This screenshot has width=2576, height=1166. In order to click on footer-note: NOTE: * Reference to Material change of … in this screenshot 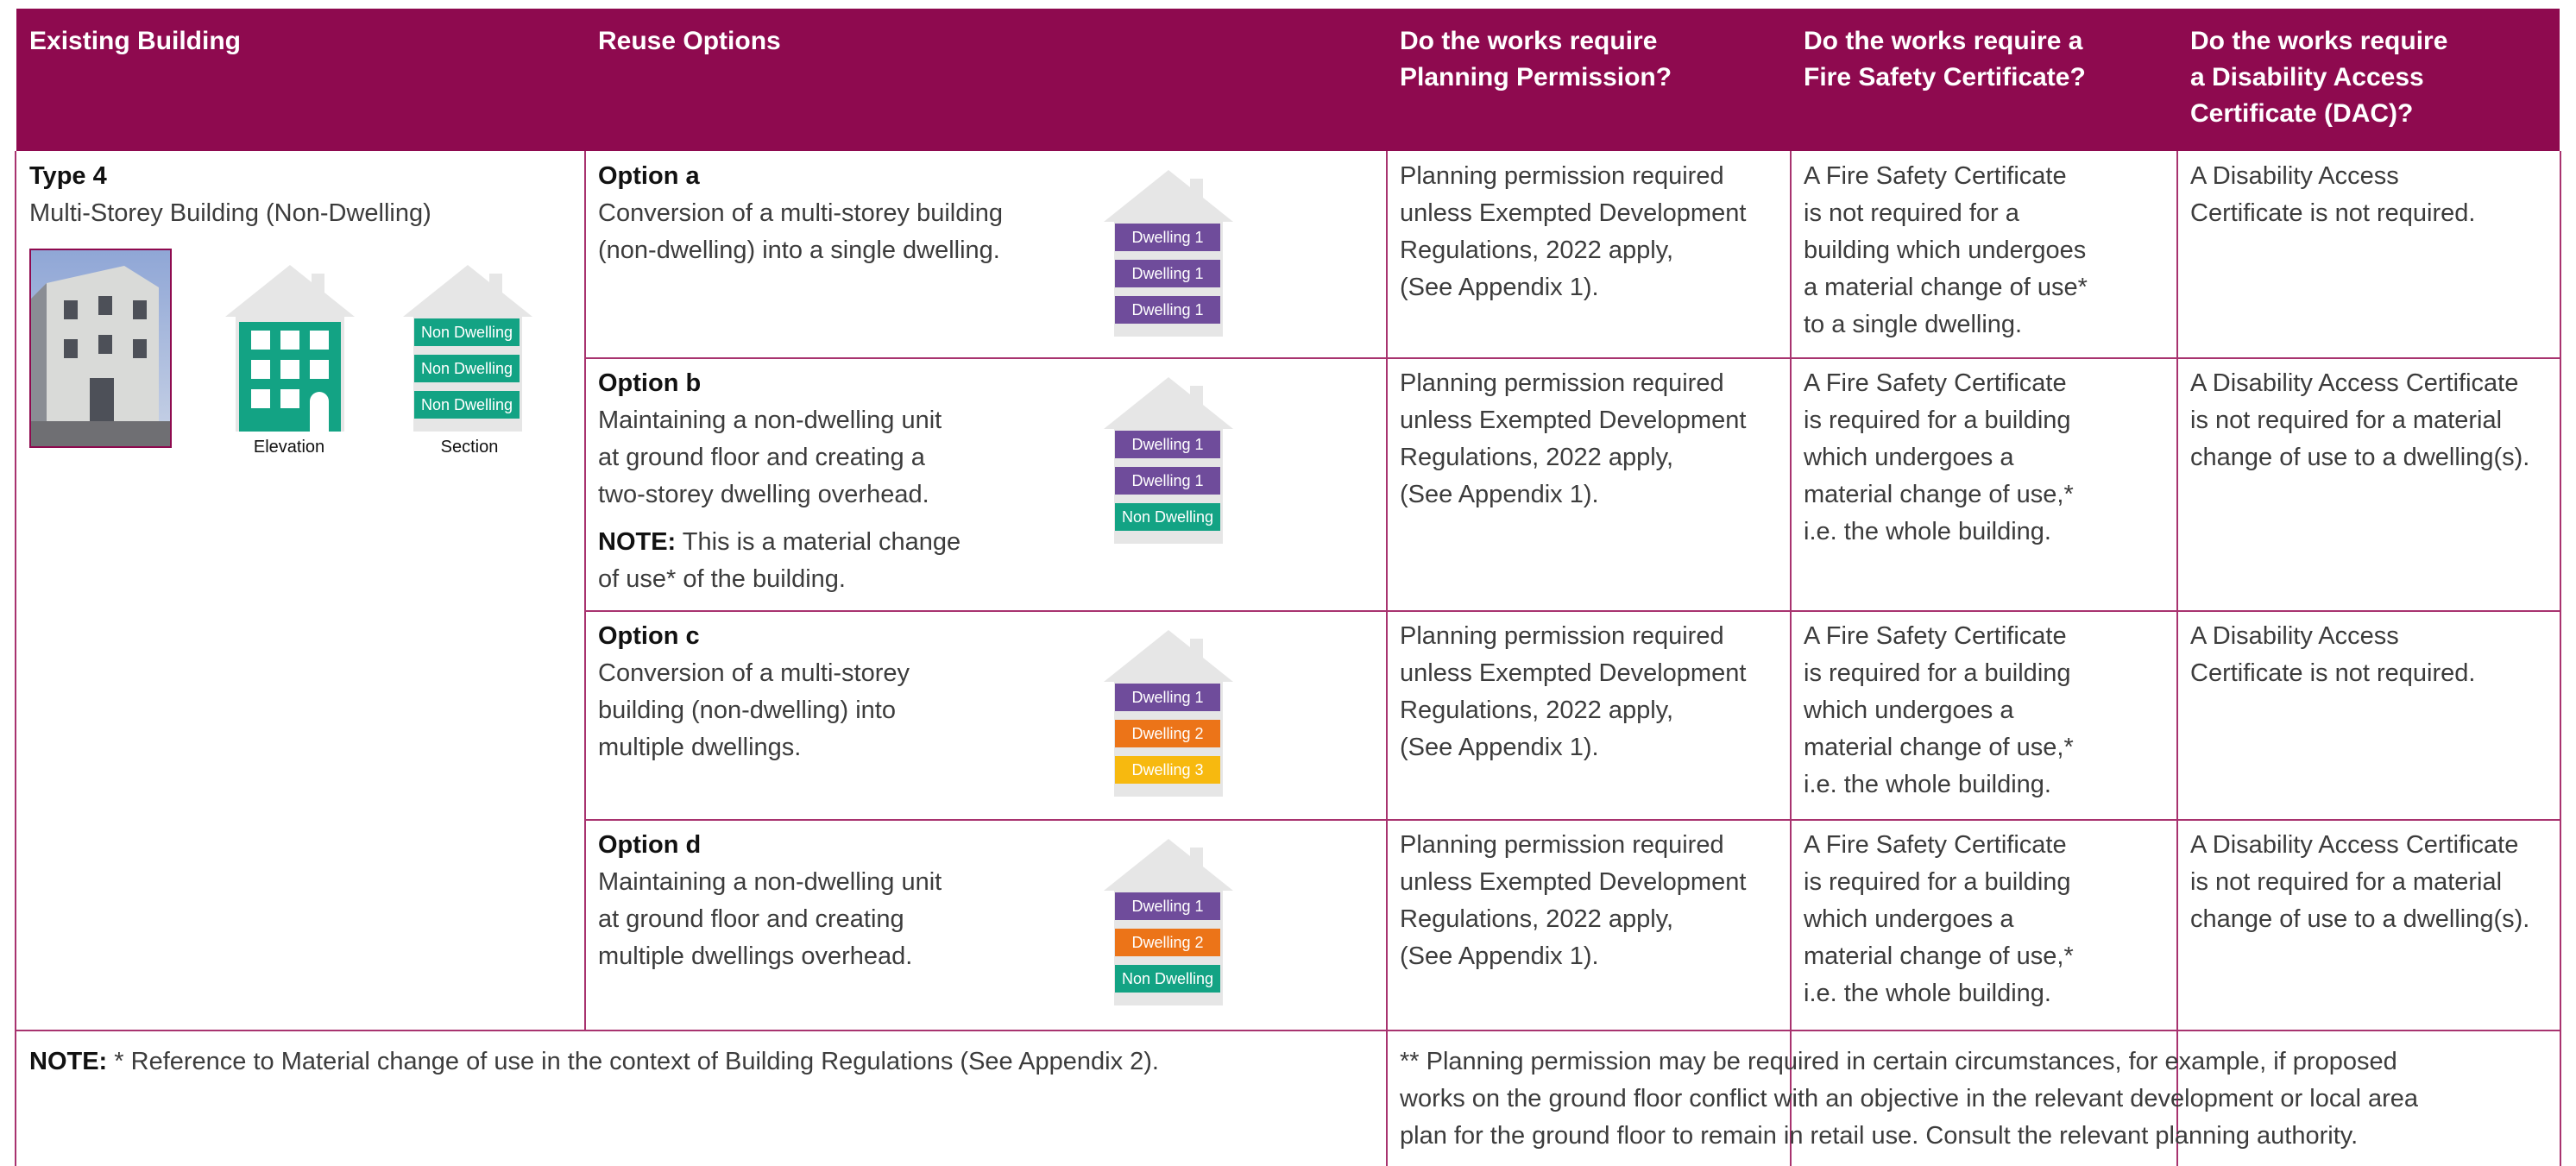, I will do `click(594, 1062)`.